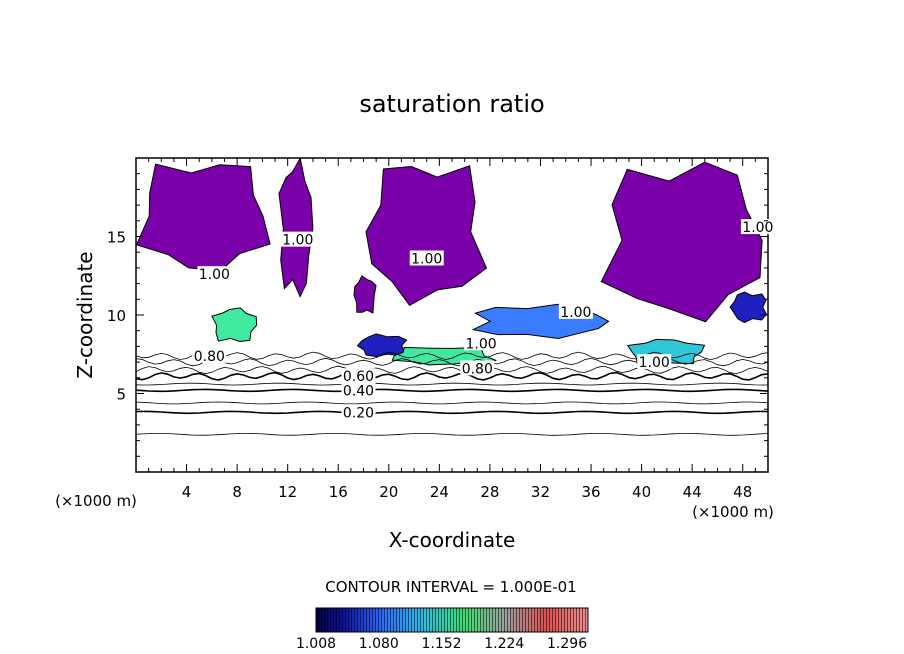 The width and height of the screenshot is (904, 654). I want to click on x-tick-label: 32, so click(540, 492).